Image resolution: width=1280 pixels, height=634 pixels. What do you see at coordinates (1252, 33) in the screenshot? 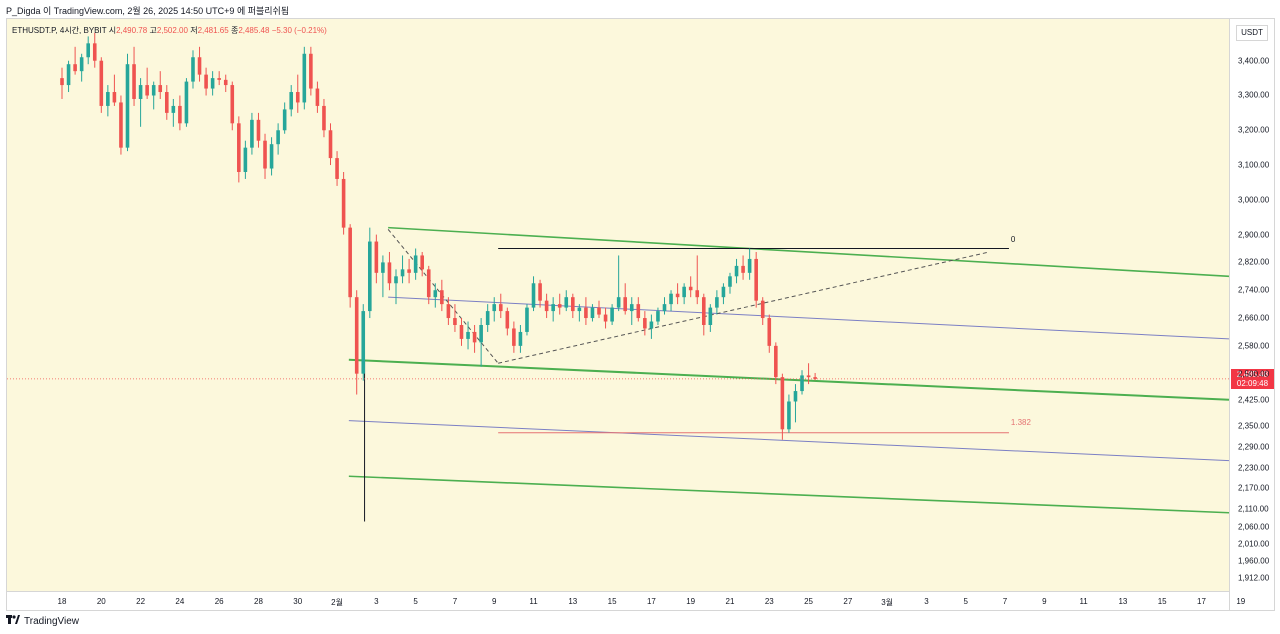
I see `currency-label: USDT` at bounding box center [1252, 33].